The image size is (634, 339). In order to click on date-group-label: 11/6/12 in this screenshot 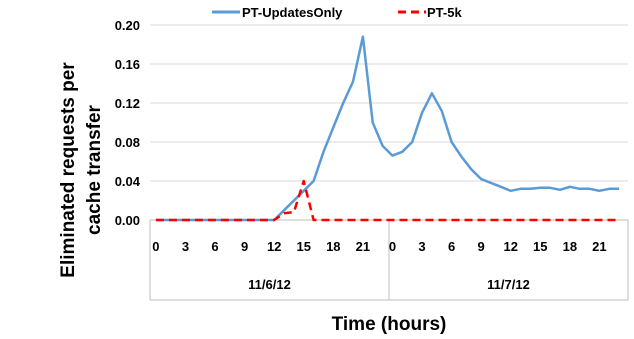, I will do `click(269, 284)`.